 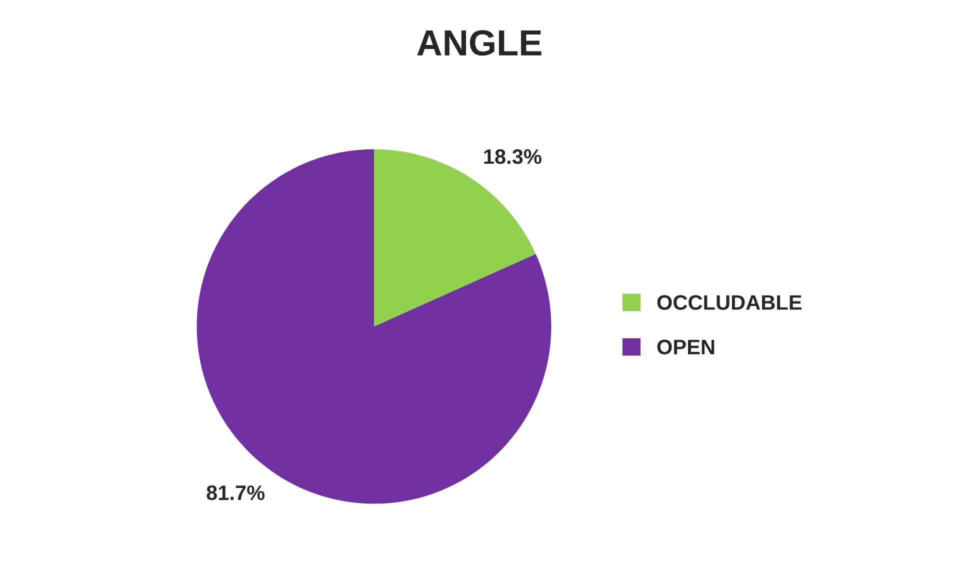 I want to click on legend-label: OCCLUDABLE, so click(x=729, y=302).